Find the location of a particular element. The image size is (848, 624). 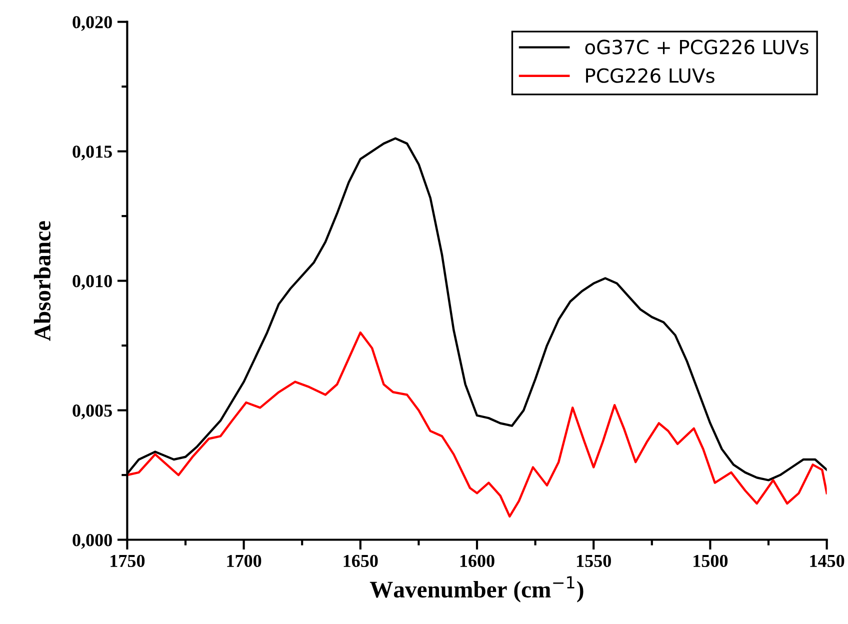

y-axis-title: Absorbance is located at coordinates (42, 281).